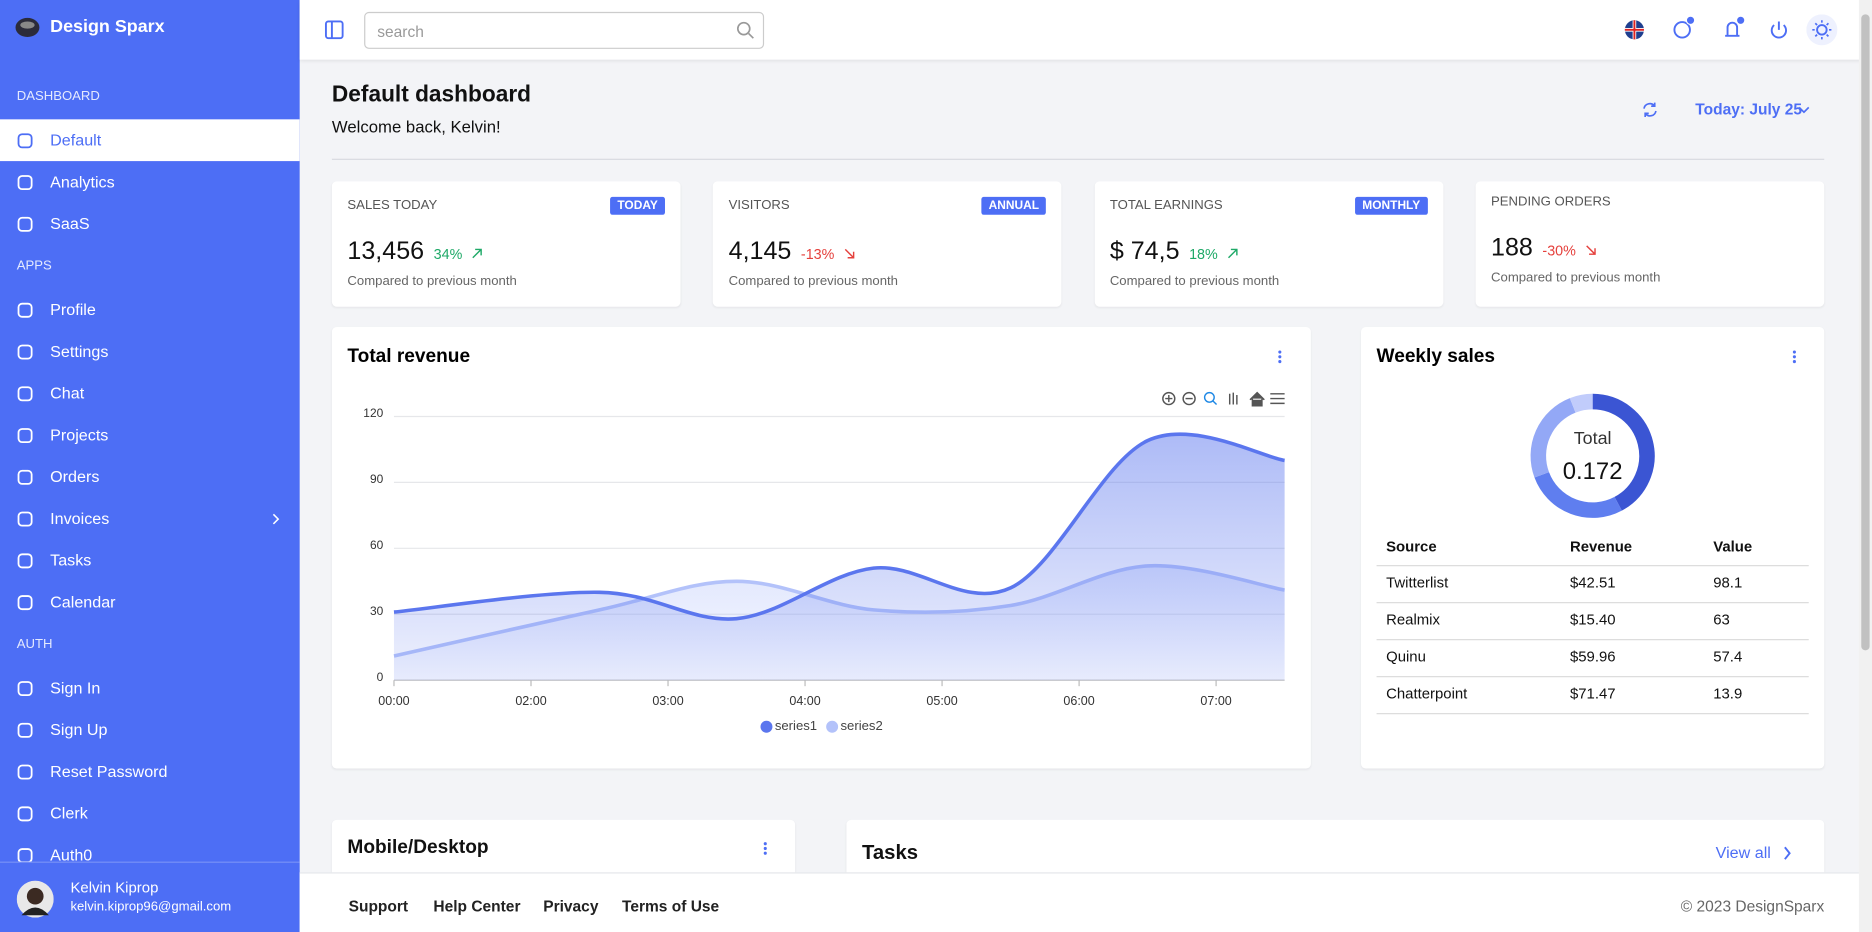 This screenshot has width=1872, height=932. I want to click on nav-item-label: Reset Password, so click(109, 771).